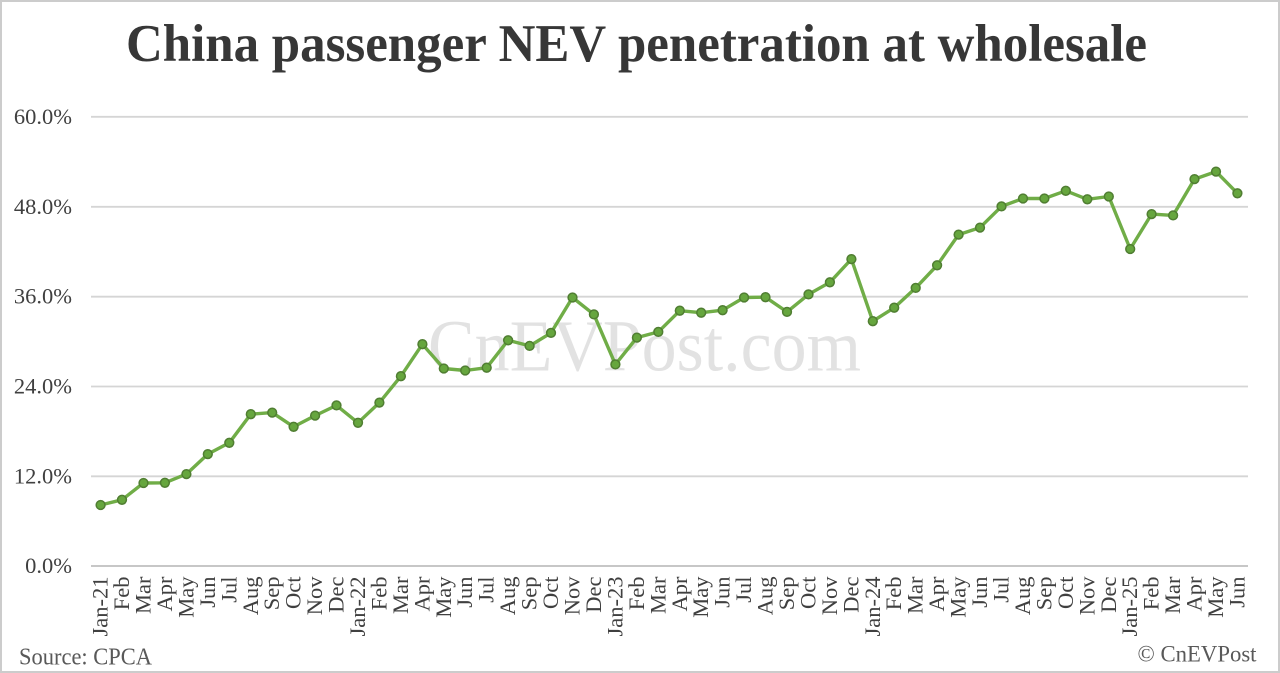 Image resolution: width=1280 pixels, height=673 pixels. Describe the element at coordinates (1129, 607) in the screenshot. I see `svg-text: Jan-25` at that location.